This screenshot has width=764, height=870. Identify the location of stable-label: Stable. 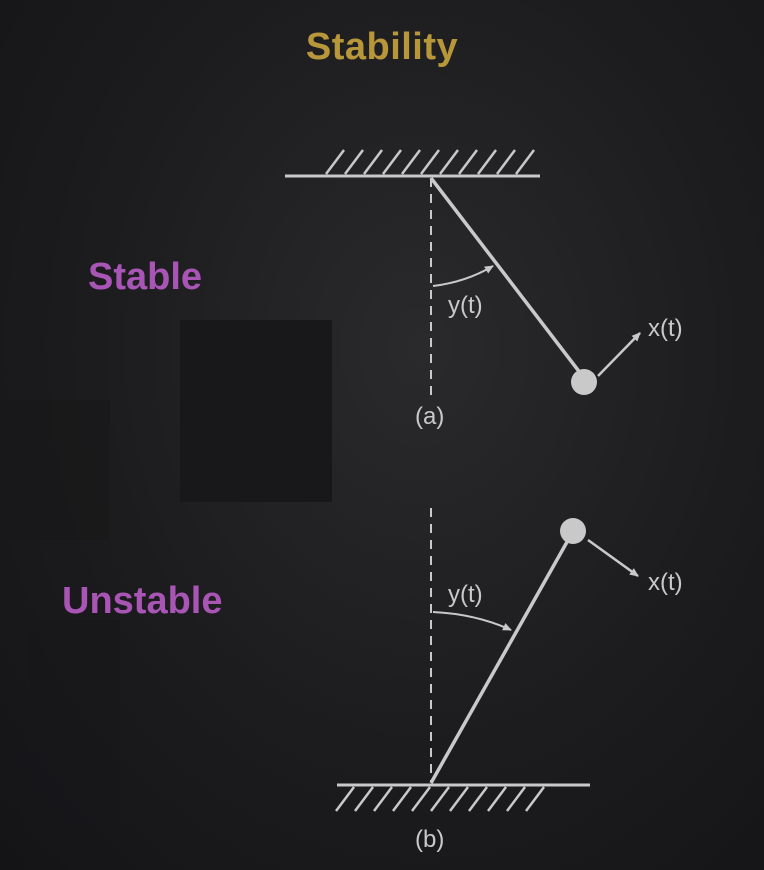
(145, 277).